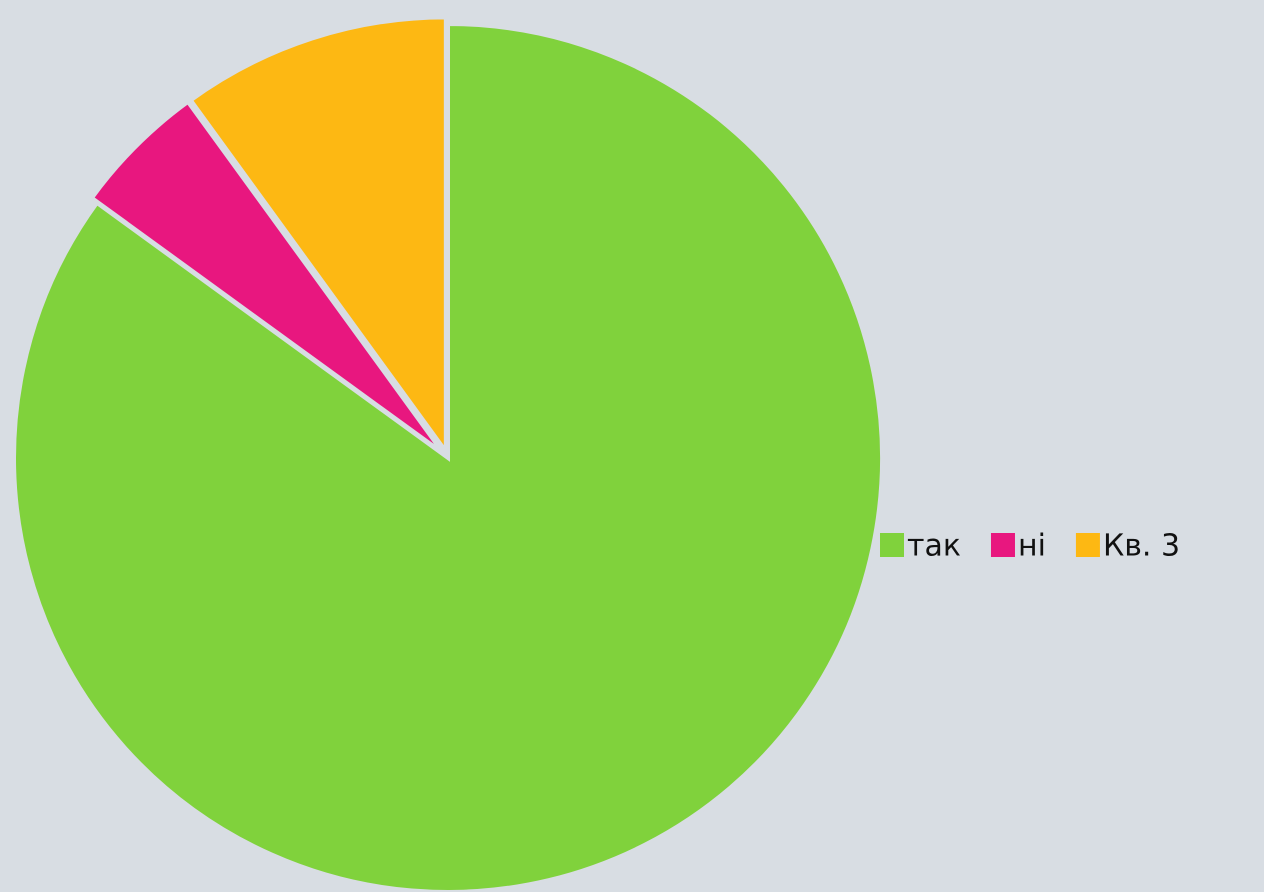 The image size is (1264, 892). I want to click on legend-label: Кв. 3, so click(1141, 546).